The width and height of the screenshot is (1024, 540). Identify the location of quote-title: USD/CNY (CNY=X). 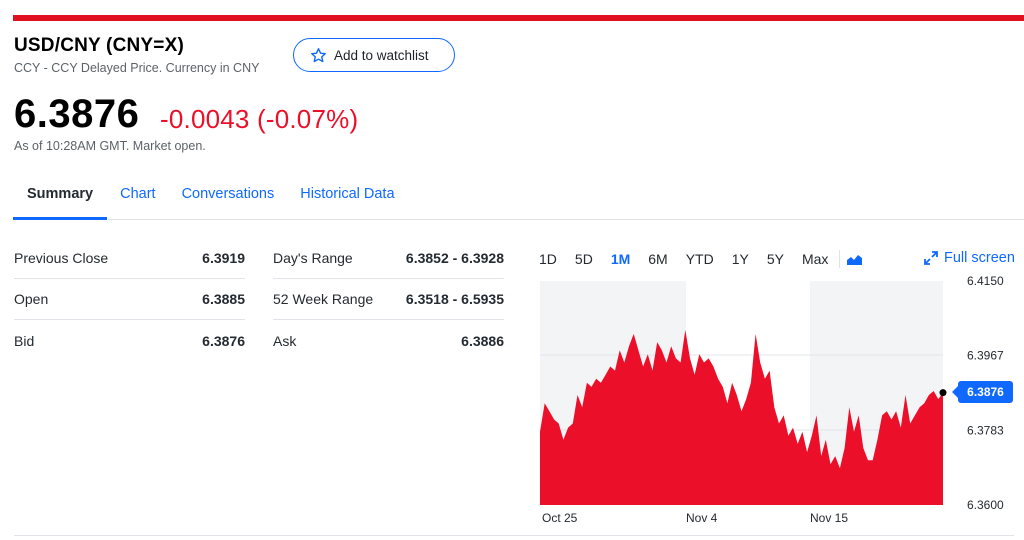
(99, 45).